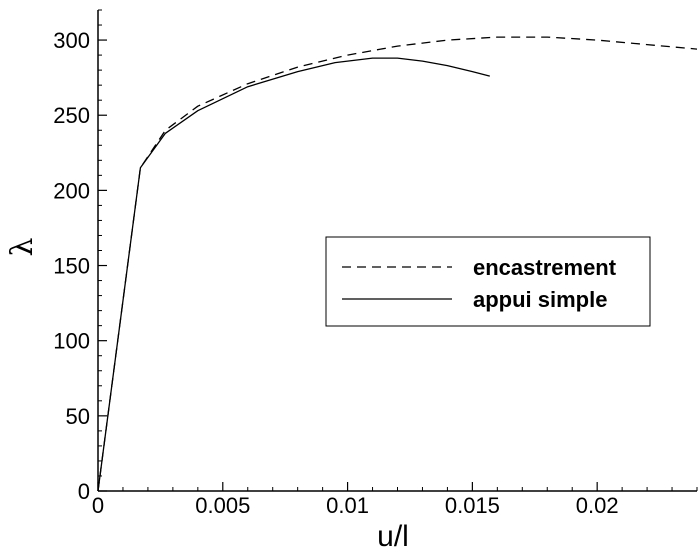 The height and width of the screenshot is (549, 699). What do you see at coordinates (393, 534) in the screenshot?
I see `x-axis-title: u/l` at bounding box center [393, 534].